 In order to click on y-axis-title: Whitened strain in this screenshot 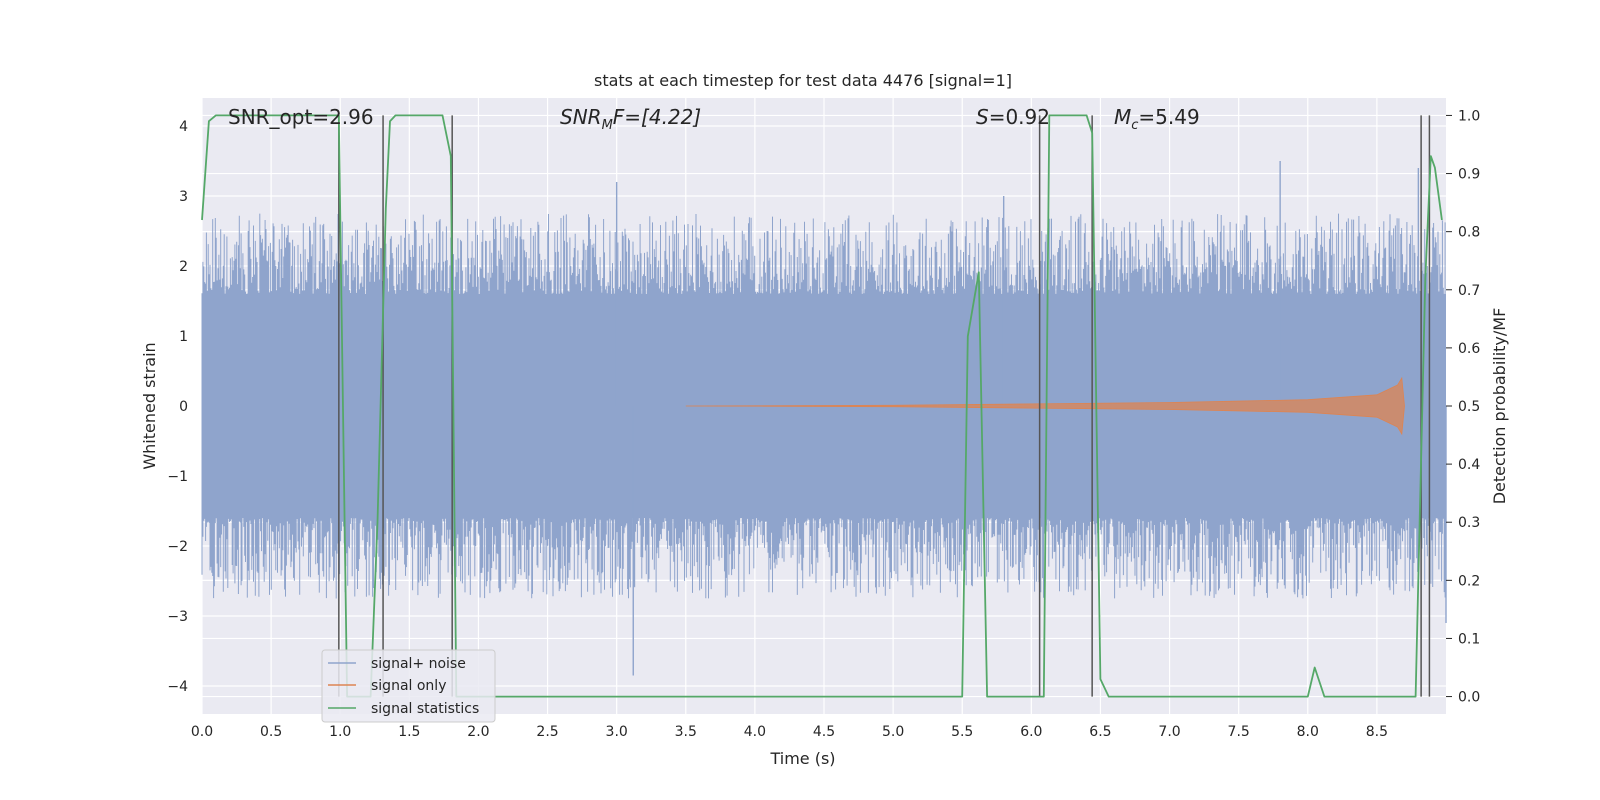, I will do `click(149, 405)`.